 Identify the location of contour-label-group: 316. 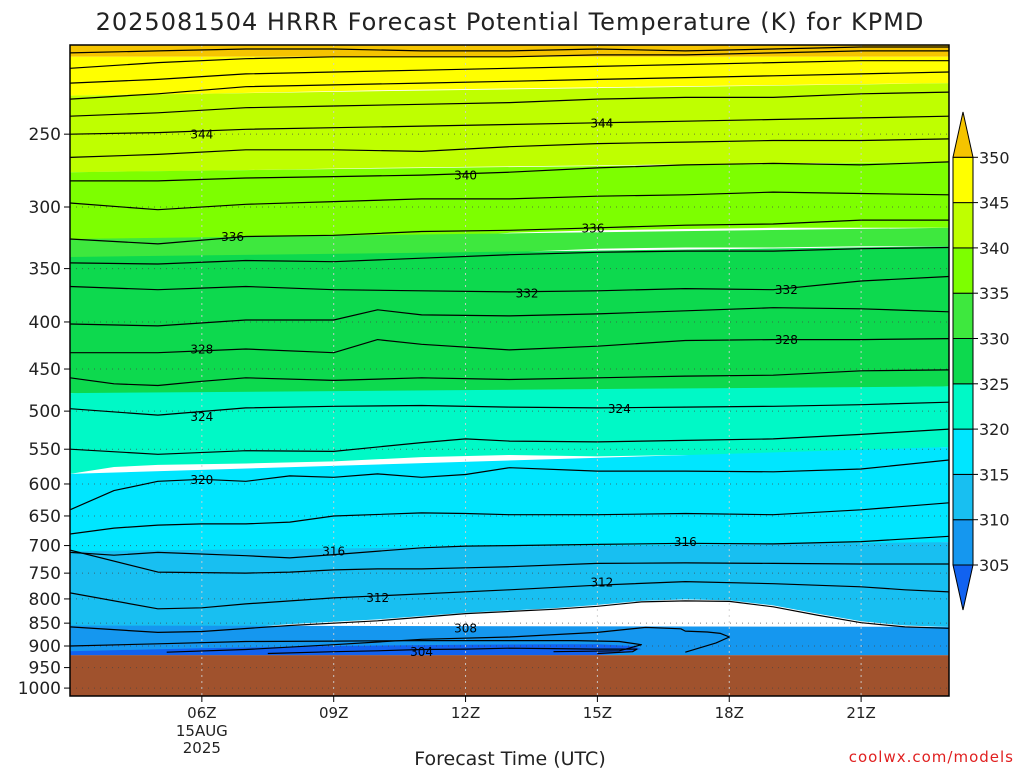
(685, 542).